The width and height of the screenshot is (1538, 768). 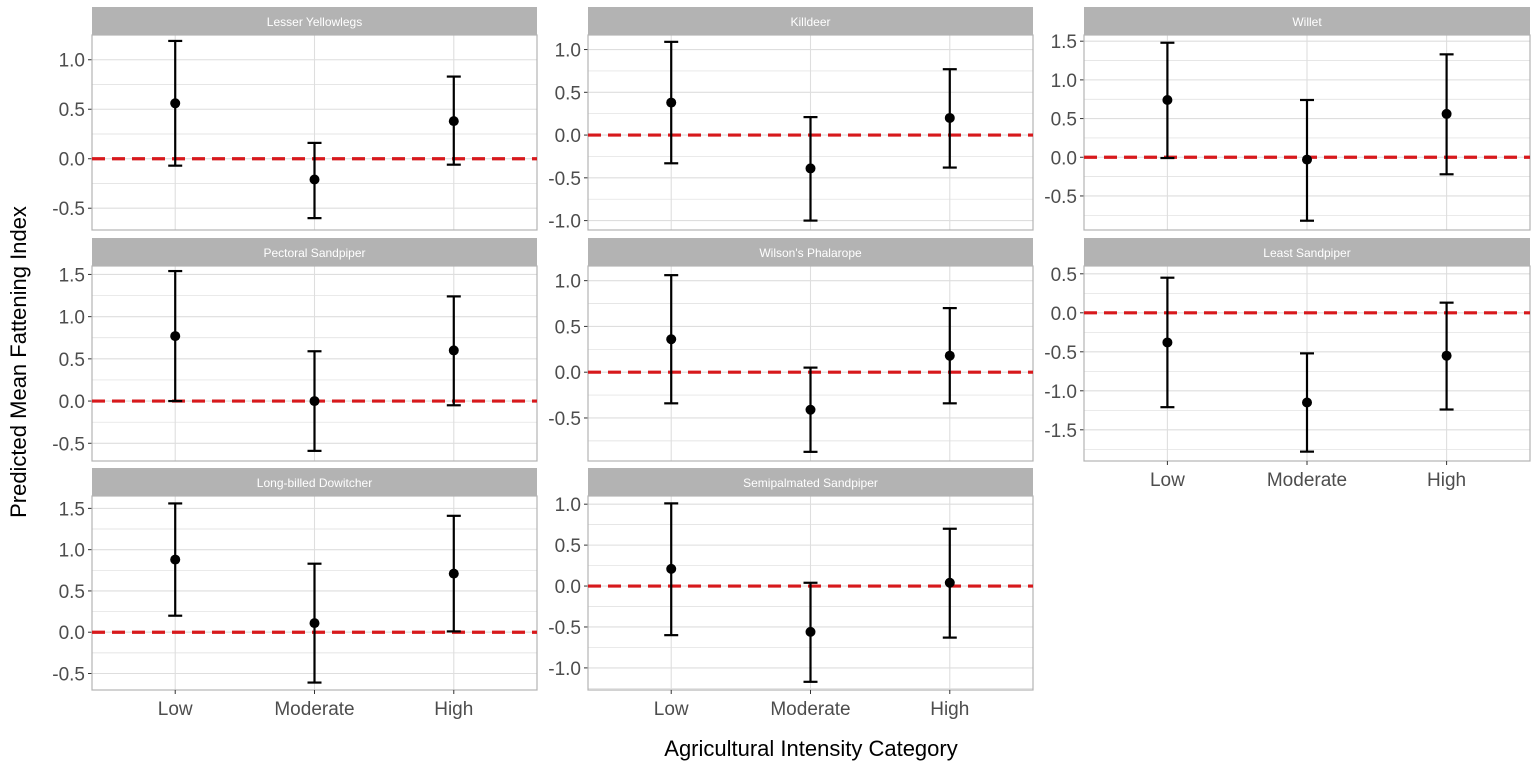 What do you see at coordinates (791, 350) in the screenshot?
I see `facet-panel: -0.5 0.0 0.5 1.0 Wilson's Phalarope` at bounding box center [791, 350].